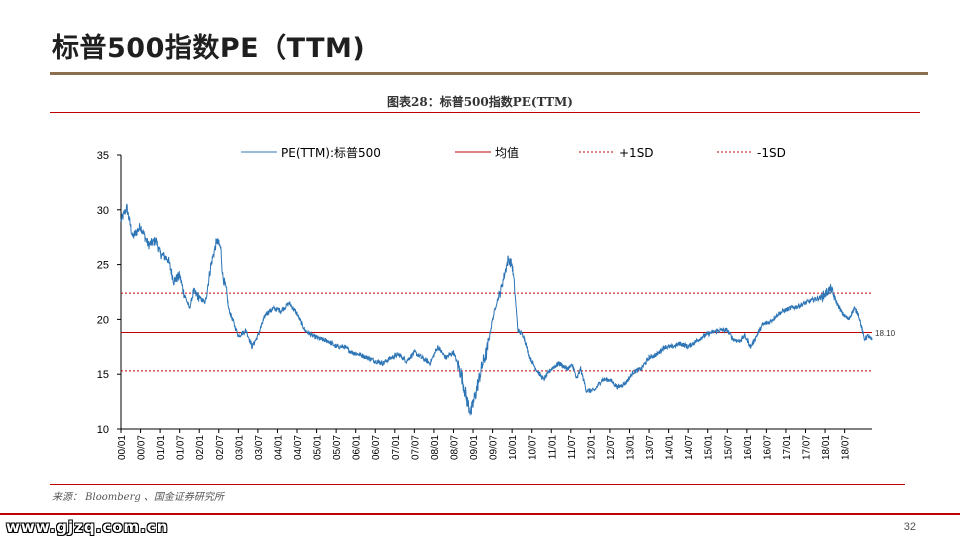 The height and width of the screenshot is (540, 960). Describe the element at coordinates (787, 447) in the screenshot. I see `x-tick-label: 17/01` at that location.